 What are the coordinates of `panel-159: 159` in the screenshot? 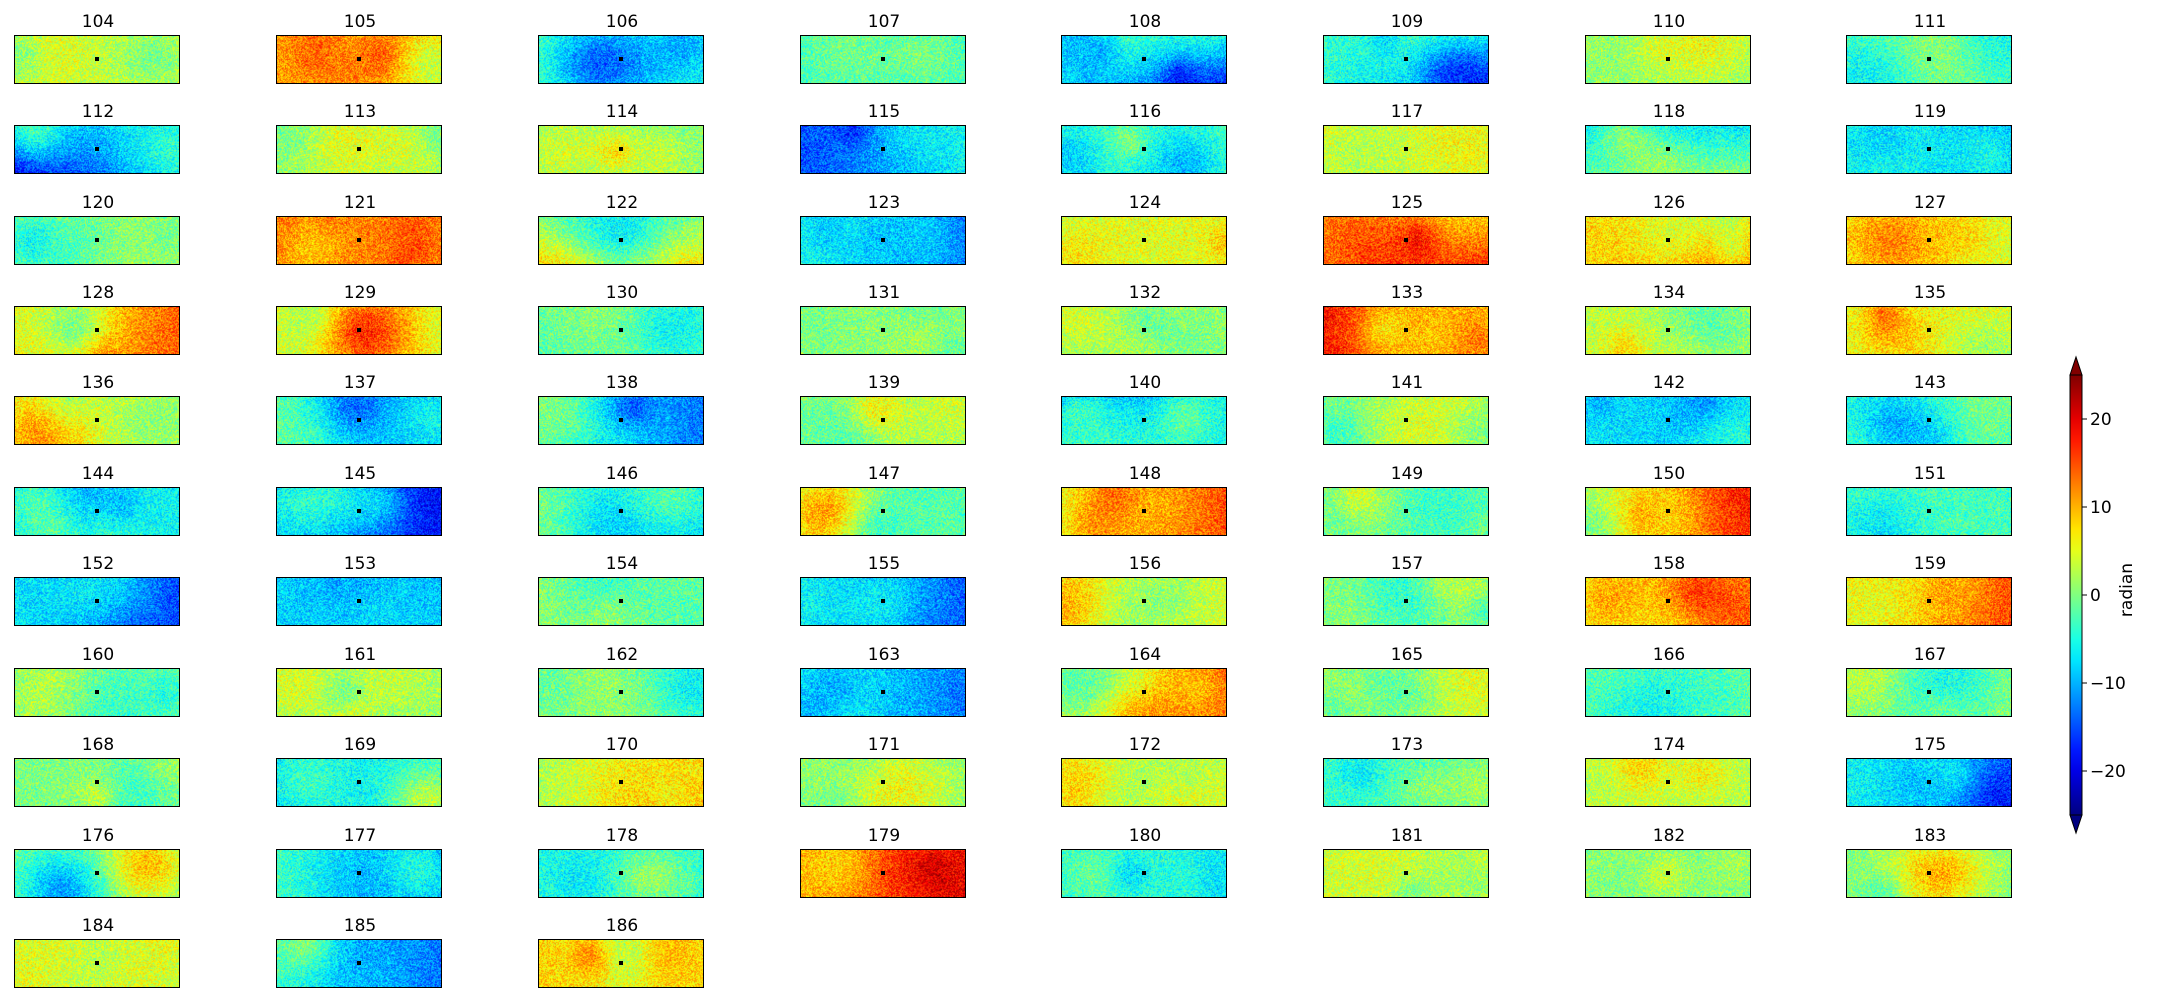 It's located at (1930, 590).